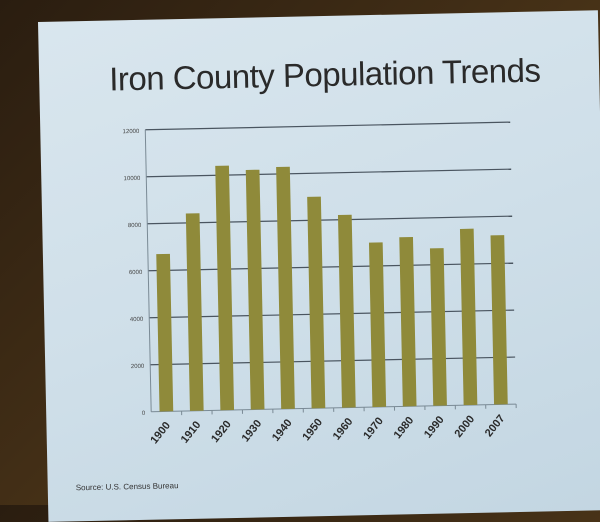 Image resolution: width=600 pixels, height=522 pixels. What do you see at coordinates (137, 320) in the screenshot?
I see `y-tick-label: 4000` at bounding box center [137, 320].